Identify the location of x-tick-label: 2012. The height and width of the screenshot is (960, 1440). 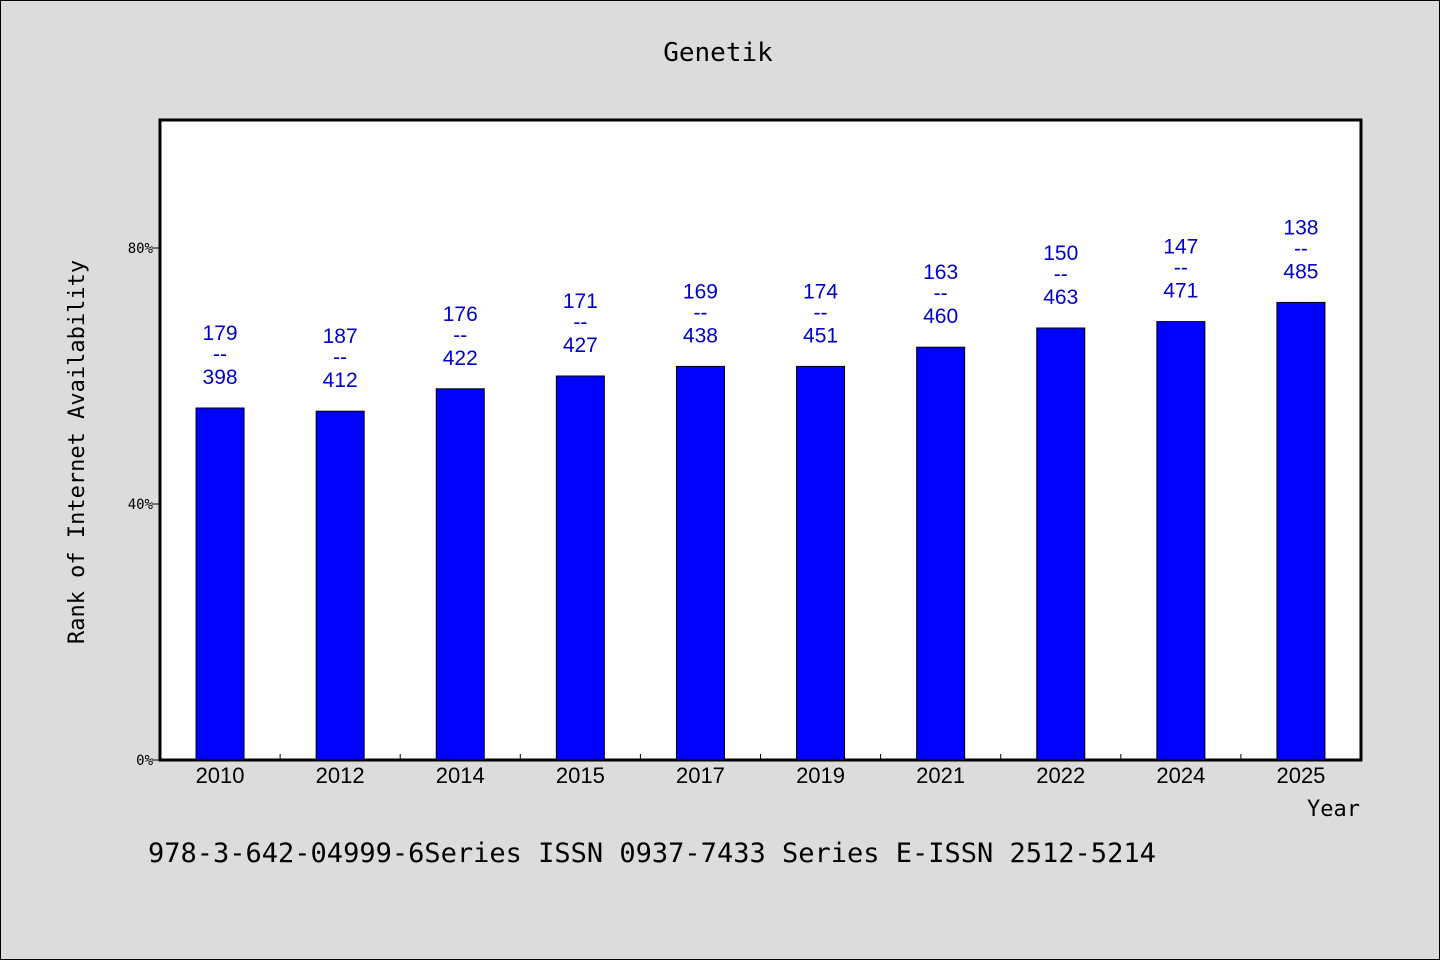
(340, 775).